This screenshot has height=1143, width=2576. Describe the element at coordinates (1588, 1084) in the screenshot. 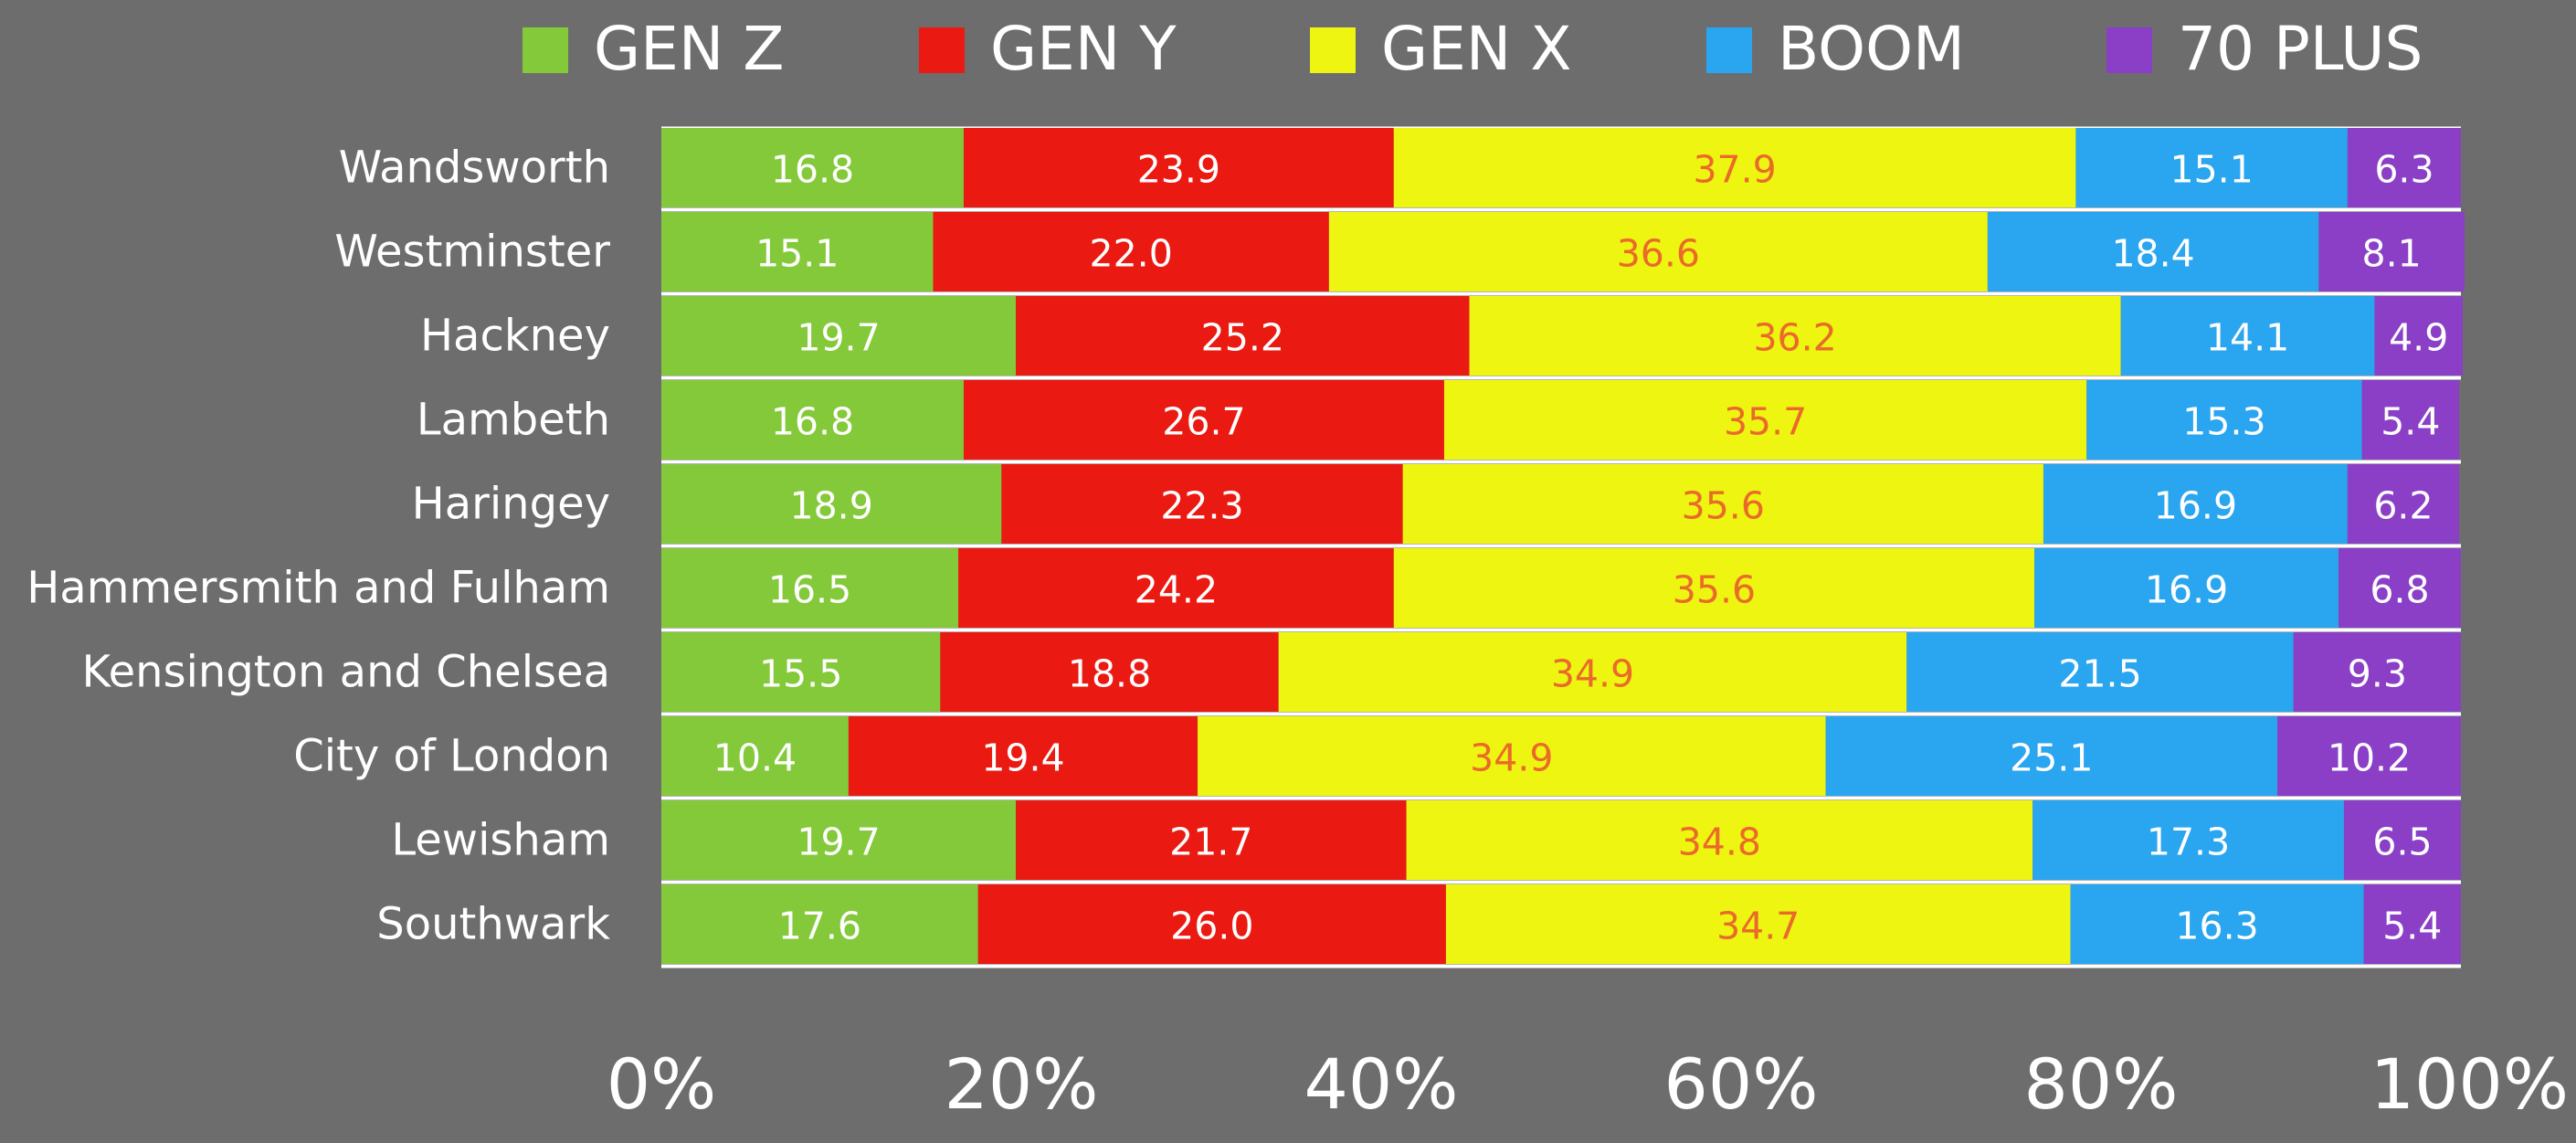

I see `x-axis-ticks: 0% 20% 40% 60% 80% 100%` at that location.